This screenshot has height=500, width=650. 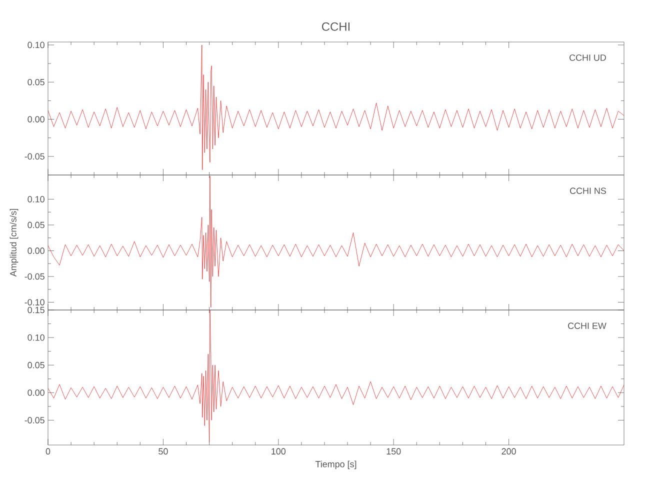 What do you see at coordinates (279, 451) in the screenshot?
I see `x-tick-label: 100` at bounding box center [279, 451].